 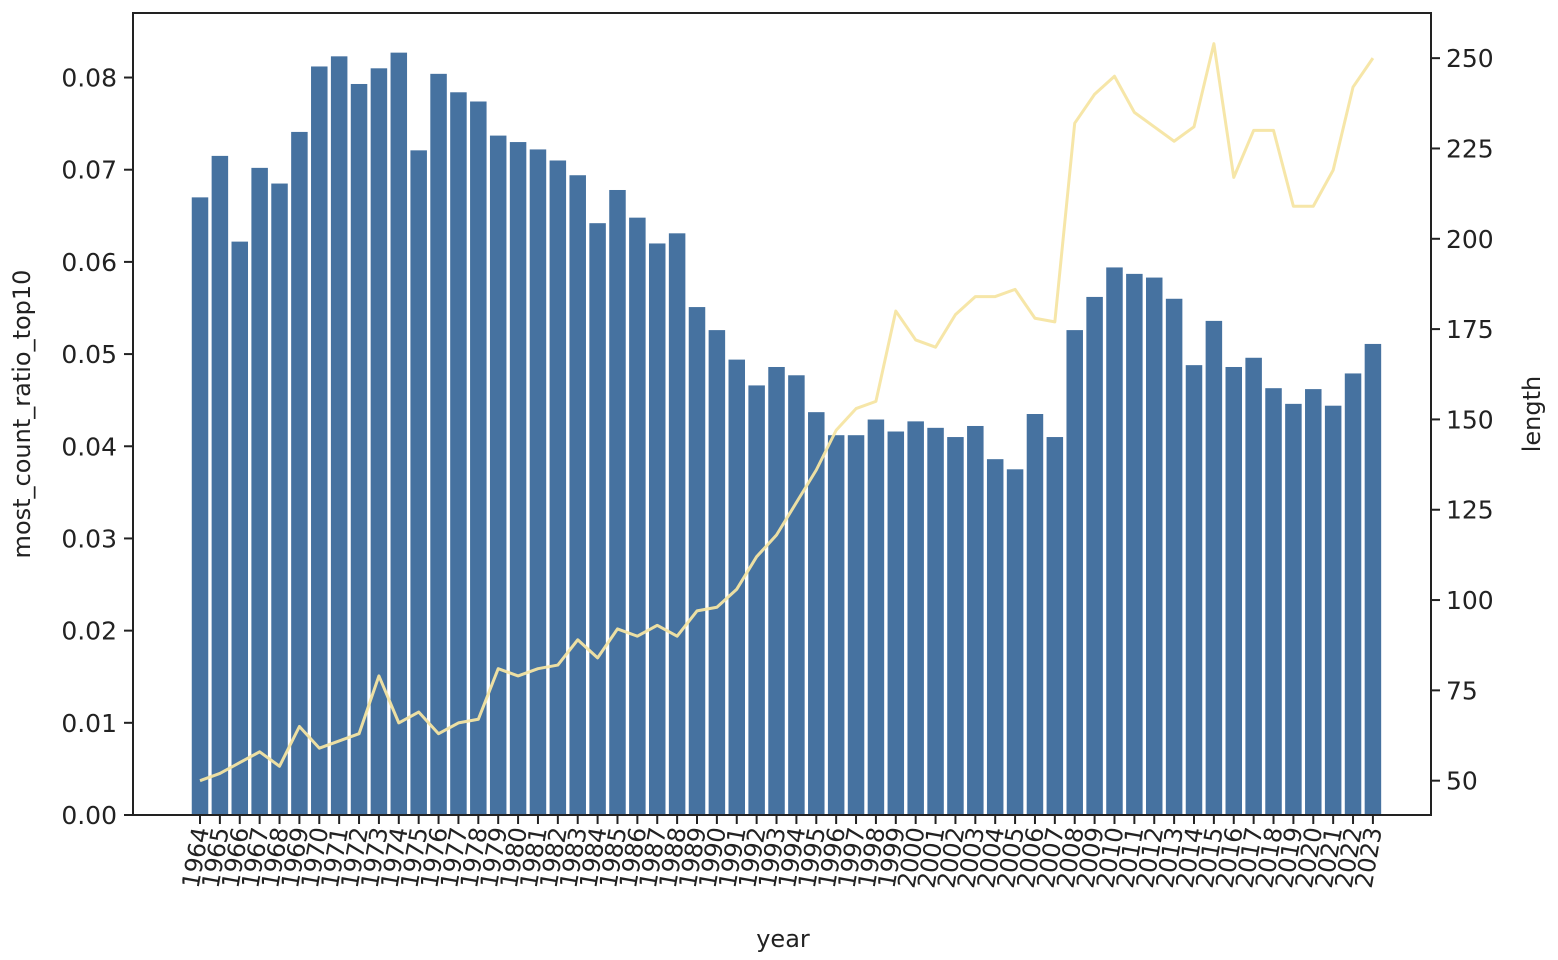 I want to click on left-y-axis: 0.00 0.01 0.02 0.03 0.04 0.05 0.06 0.07 0.08, so click(x=97, y=447).